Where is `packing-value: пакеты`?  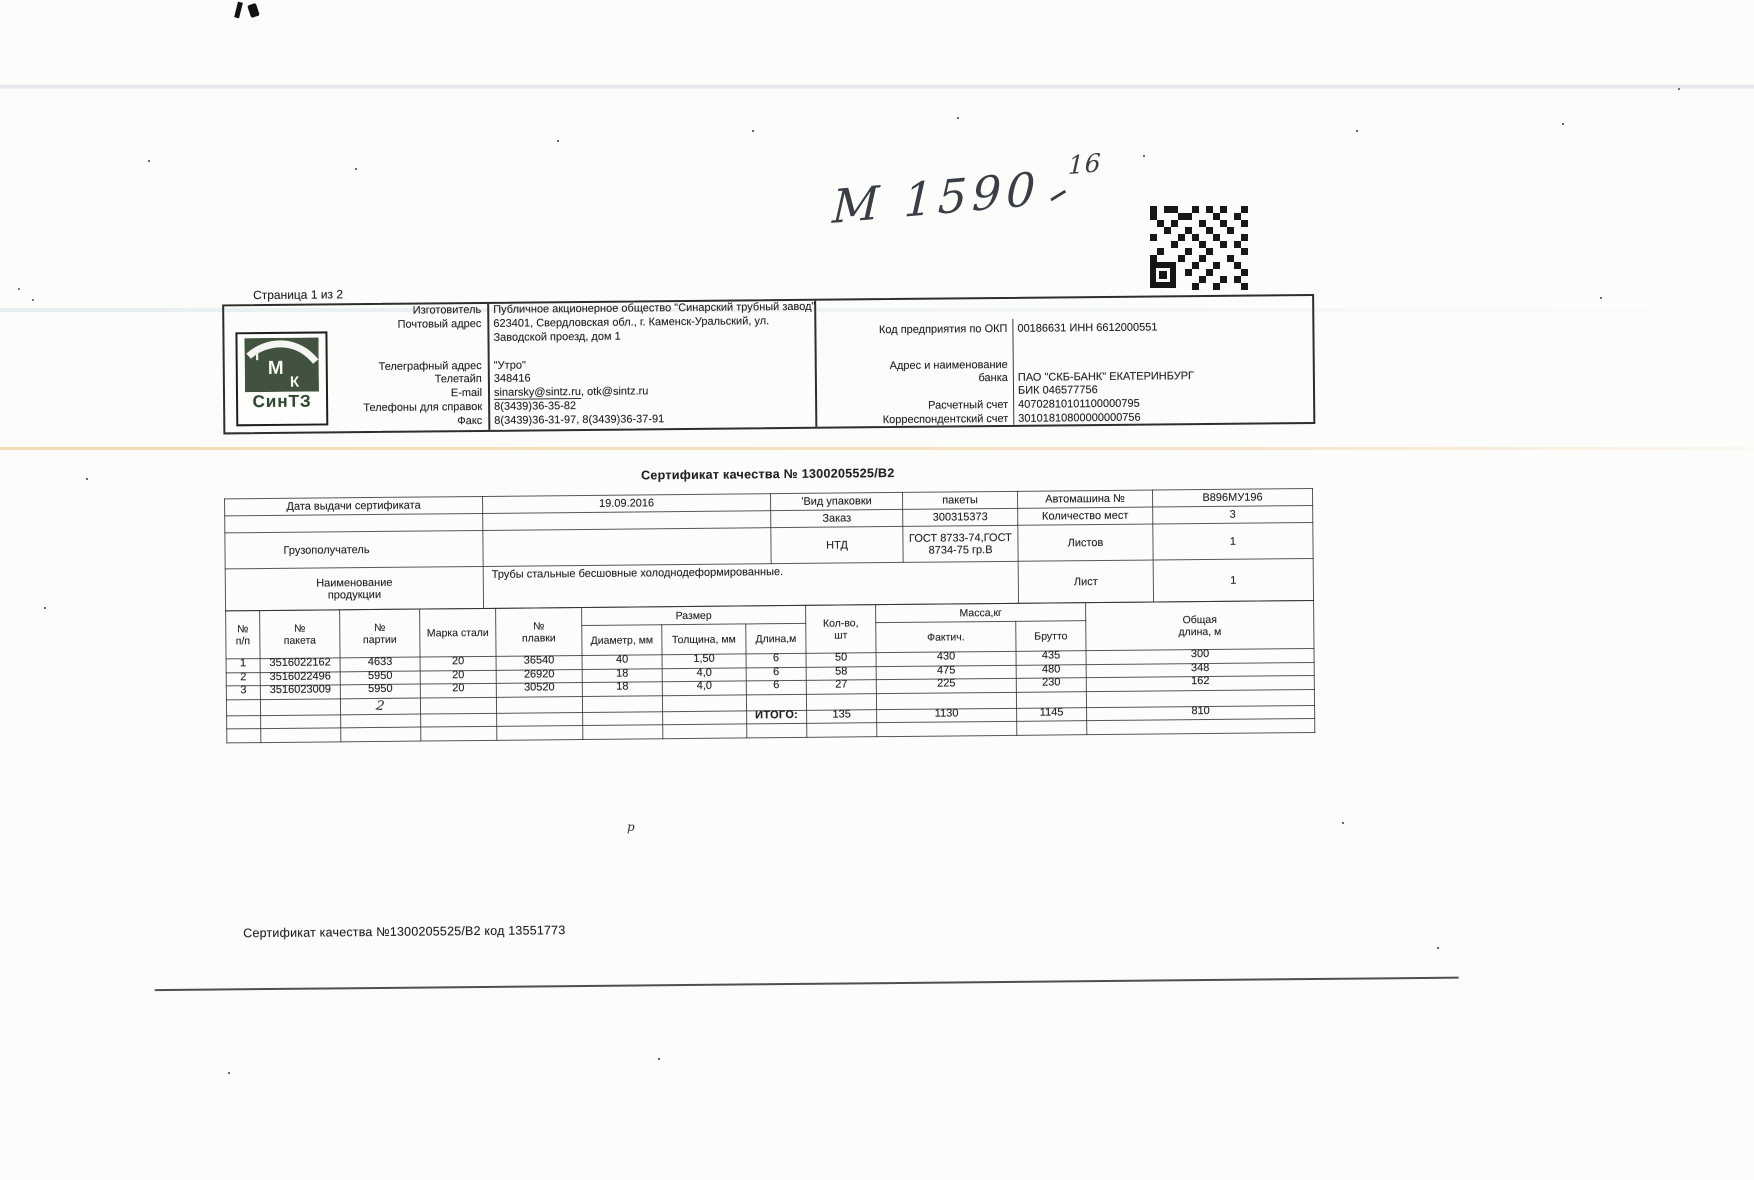 packing-value: пакеты is located at coordinates (960, 500).